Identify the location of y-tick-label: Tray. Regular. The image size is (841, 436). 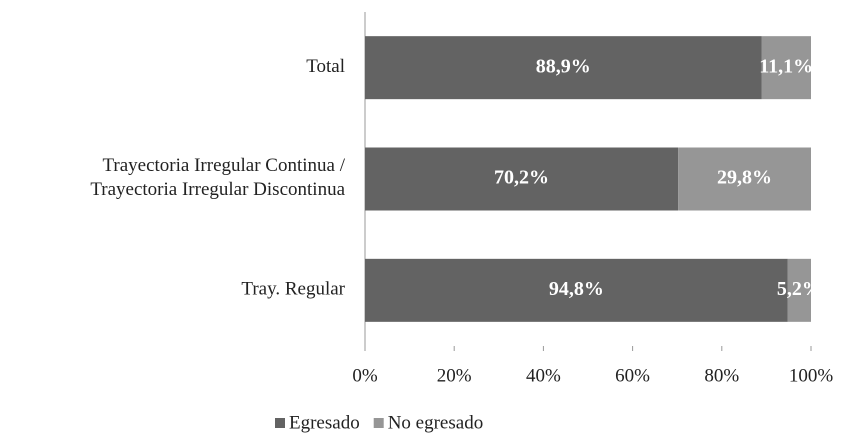
(293, 289).